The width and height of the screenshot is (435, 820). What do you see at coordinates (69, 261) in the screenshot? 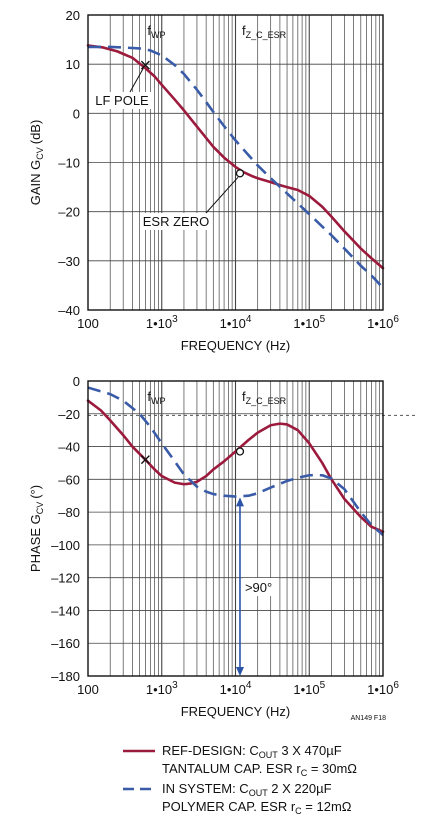
I see `gain-y-tick-label-5: –30` at bounding box center [69, 261].